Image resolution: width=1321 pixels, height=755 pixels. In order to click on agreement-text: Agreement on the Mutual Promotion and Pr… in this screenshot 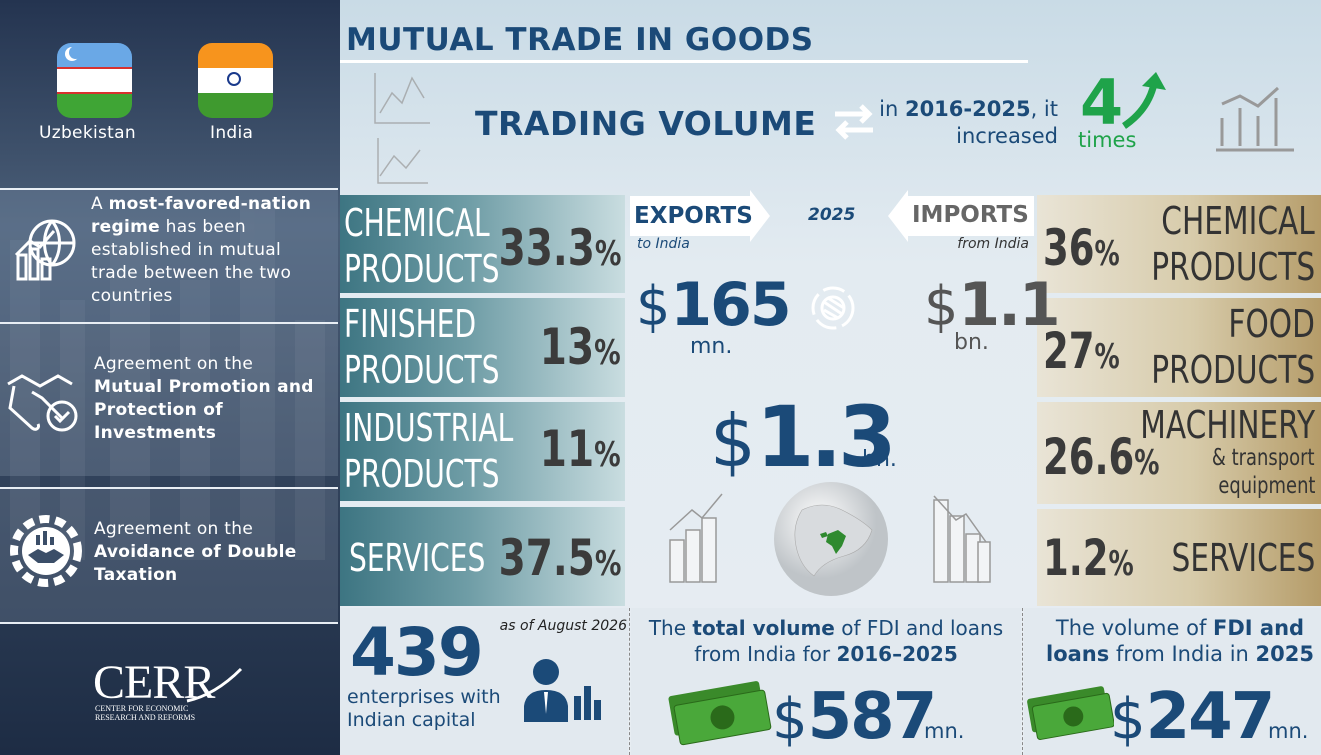, I will do `click(211, 399)`.